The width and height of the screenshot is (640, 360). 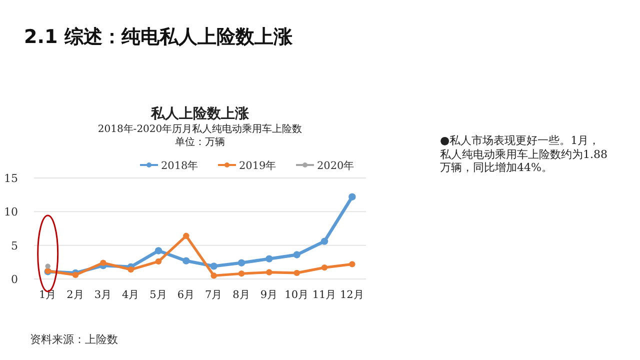 What do you see at coordinates (103, 295) in the screenshot?
I see `x-tick-label: 3月` at bounding box center [103, 295].